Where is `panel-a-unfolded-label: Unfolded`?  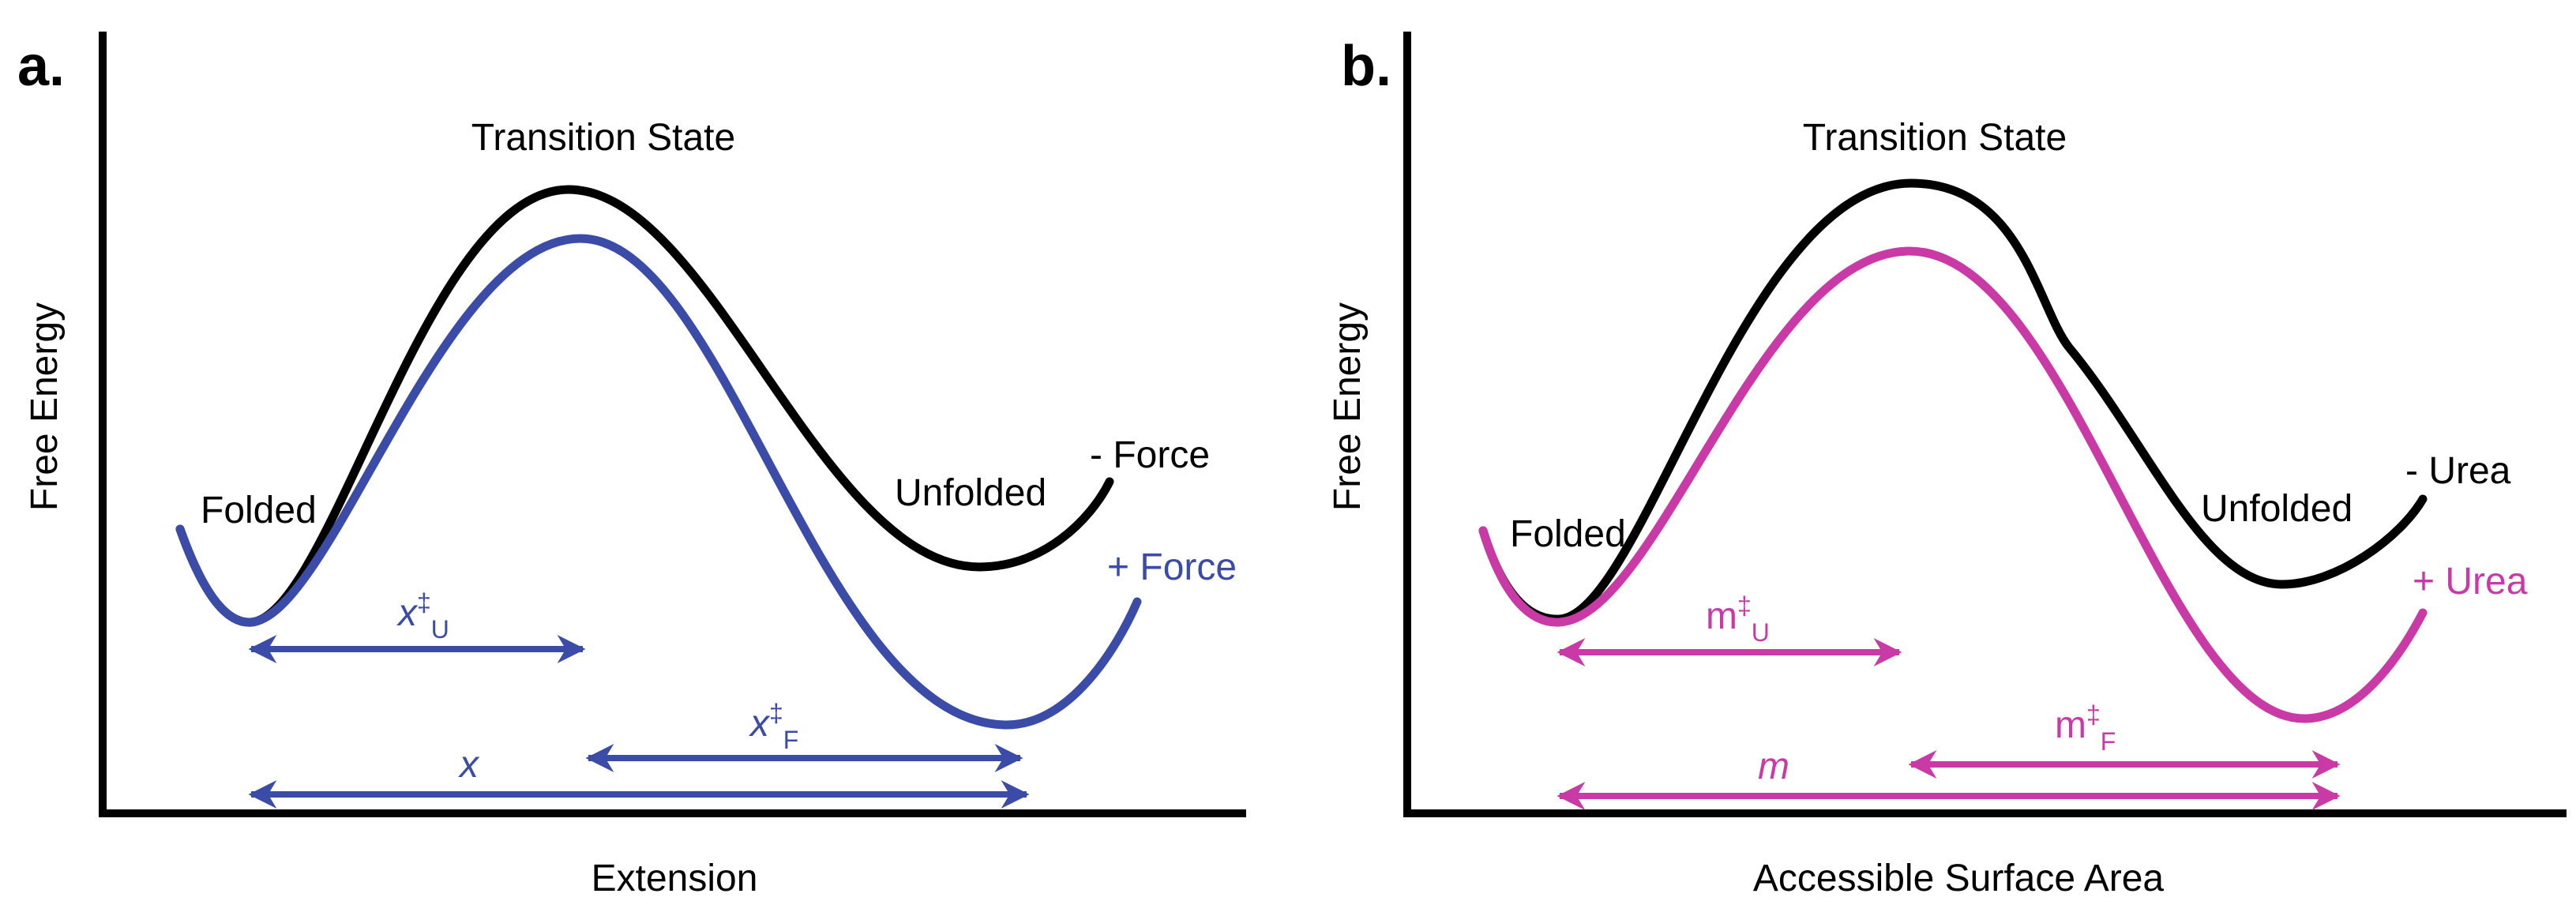
panel-a-unfolded-label: Unfolded is located at coordinates (970, 493).